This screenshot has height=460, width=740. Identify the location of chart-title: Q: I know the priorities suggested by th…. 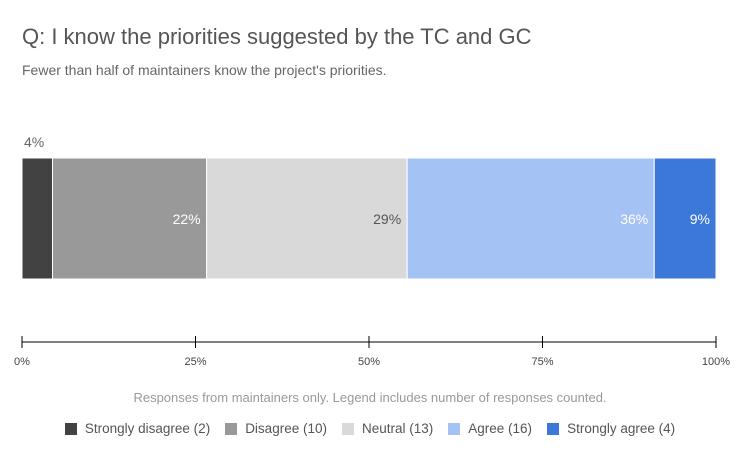
(277, 36).